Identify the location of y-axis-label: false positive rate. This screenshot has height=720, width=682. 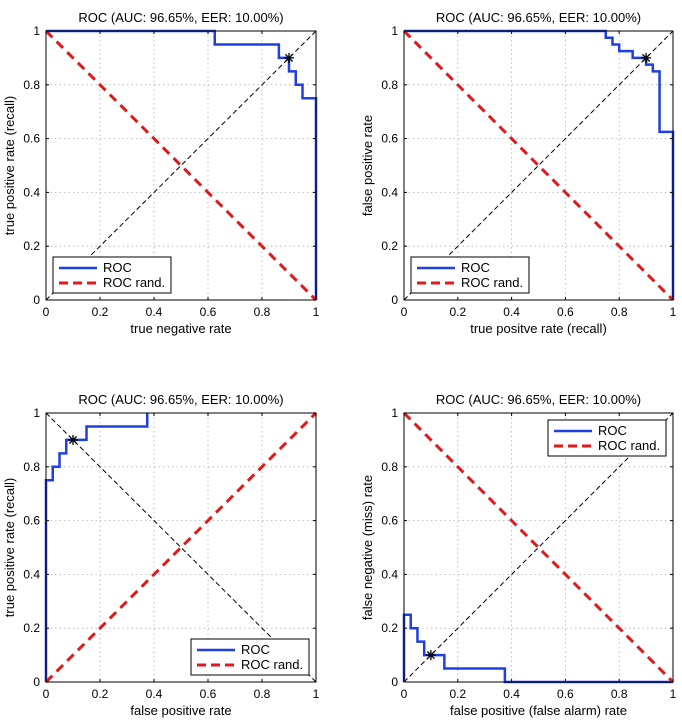
(367, 165).